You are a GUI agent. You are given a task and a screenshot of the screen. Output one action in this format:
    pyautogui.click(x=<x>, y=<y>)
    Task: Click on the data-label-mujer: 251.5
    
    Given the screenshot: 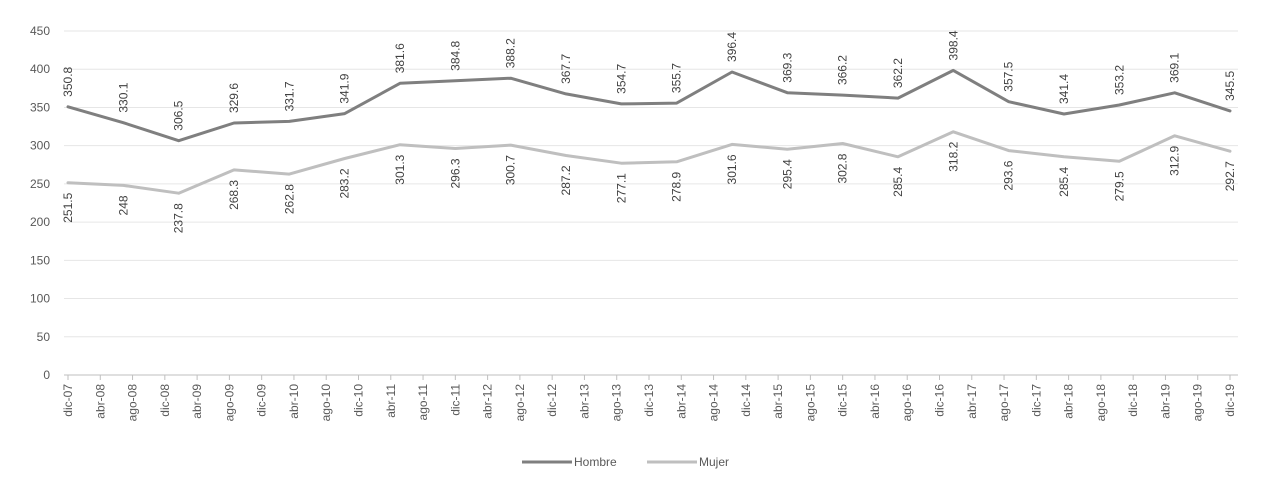 What is the action you would take?
    pyautogui.click(x=68, y=207)
    